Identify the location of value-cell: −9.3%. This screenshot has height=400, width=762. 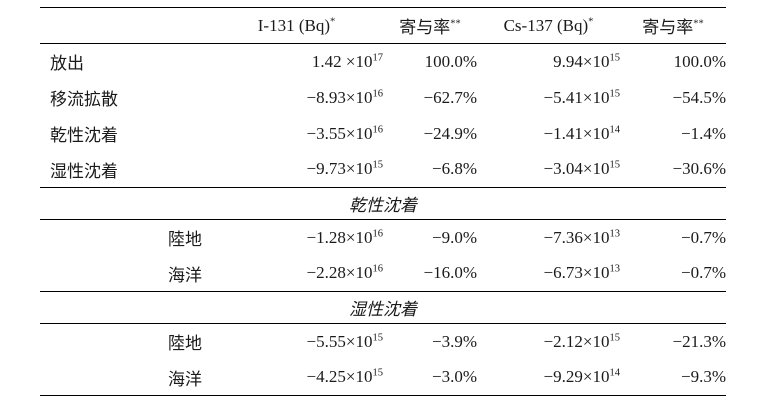
(703, 377).